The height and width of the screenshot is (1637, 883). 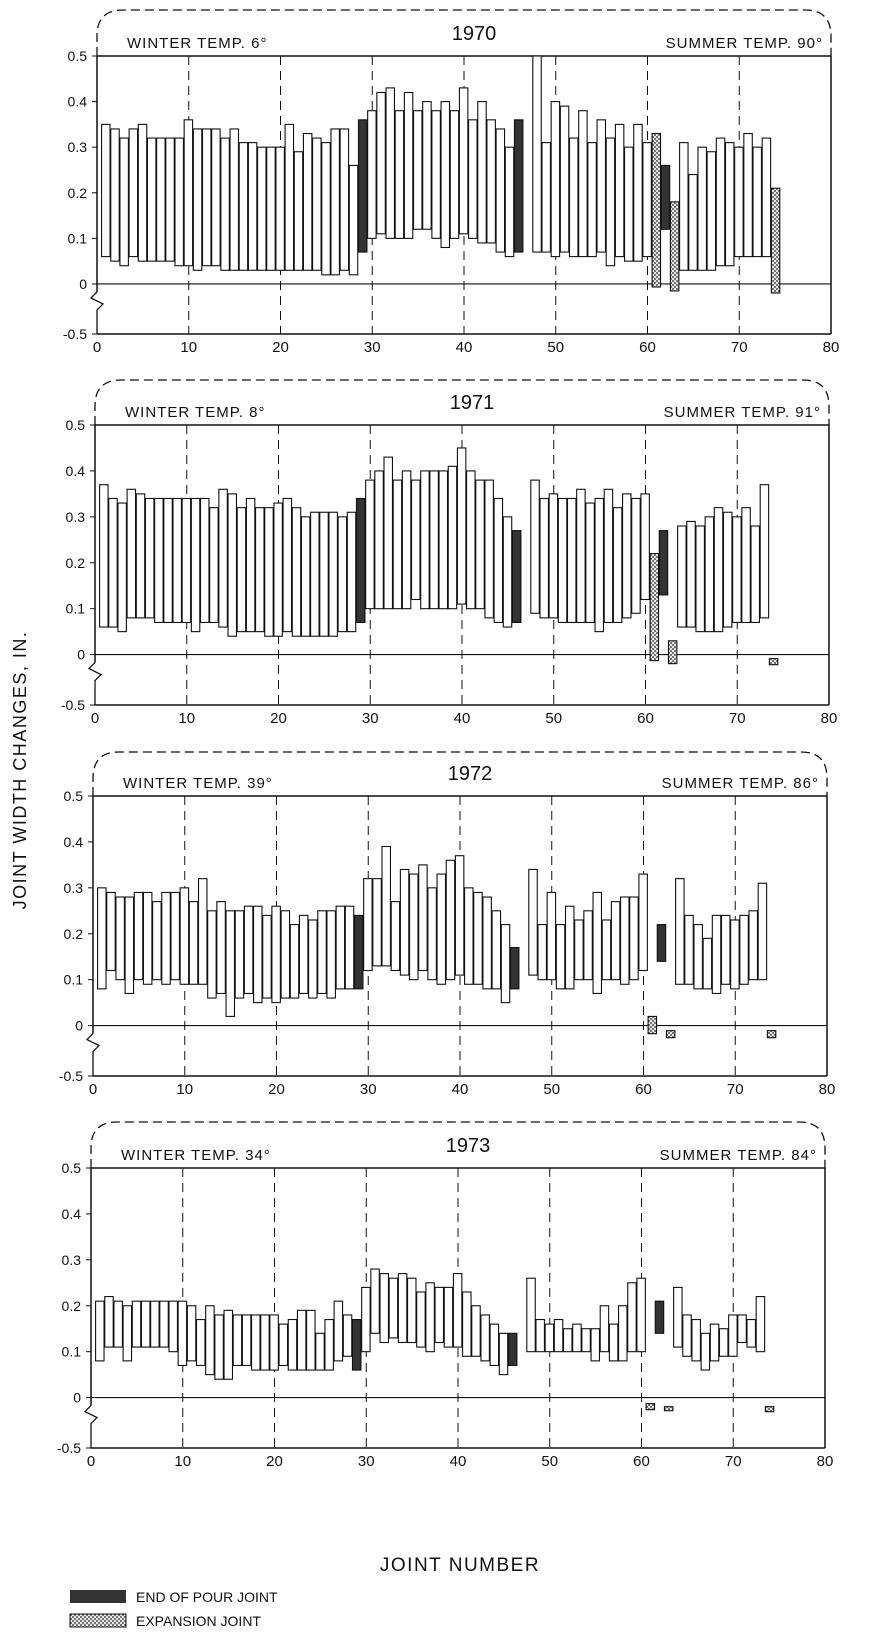 I want to click on panel-year-title: 1972, so click(x=470, y=774).